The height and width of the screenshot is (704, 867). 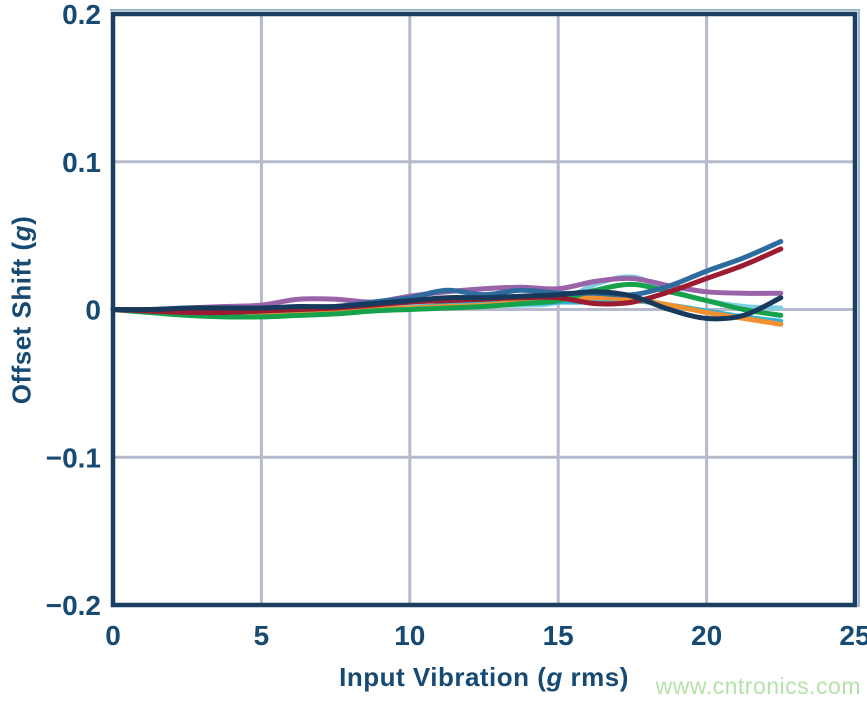 I want to click on watermark-text: www.cntronics.com, so click(x=758, y=686).